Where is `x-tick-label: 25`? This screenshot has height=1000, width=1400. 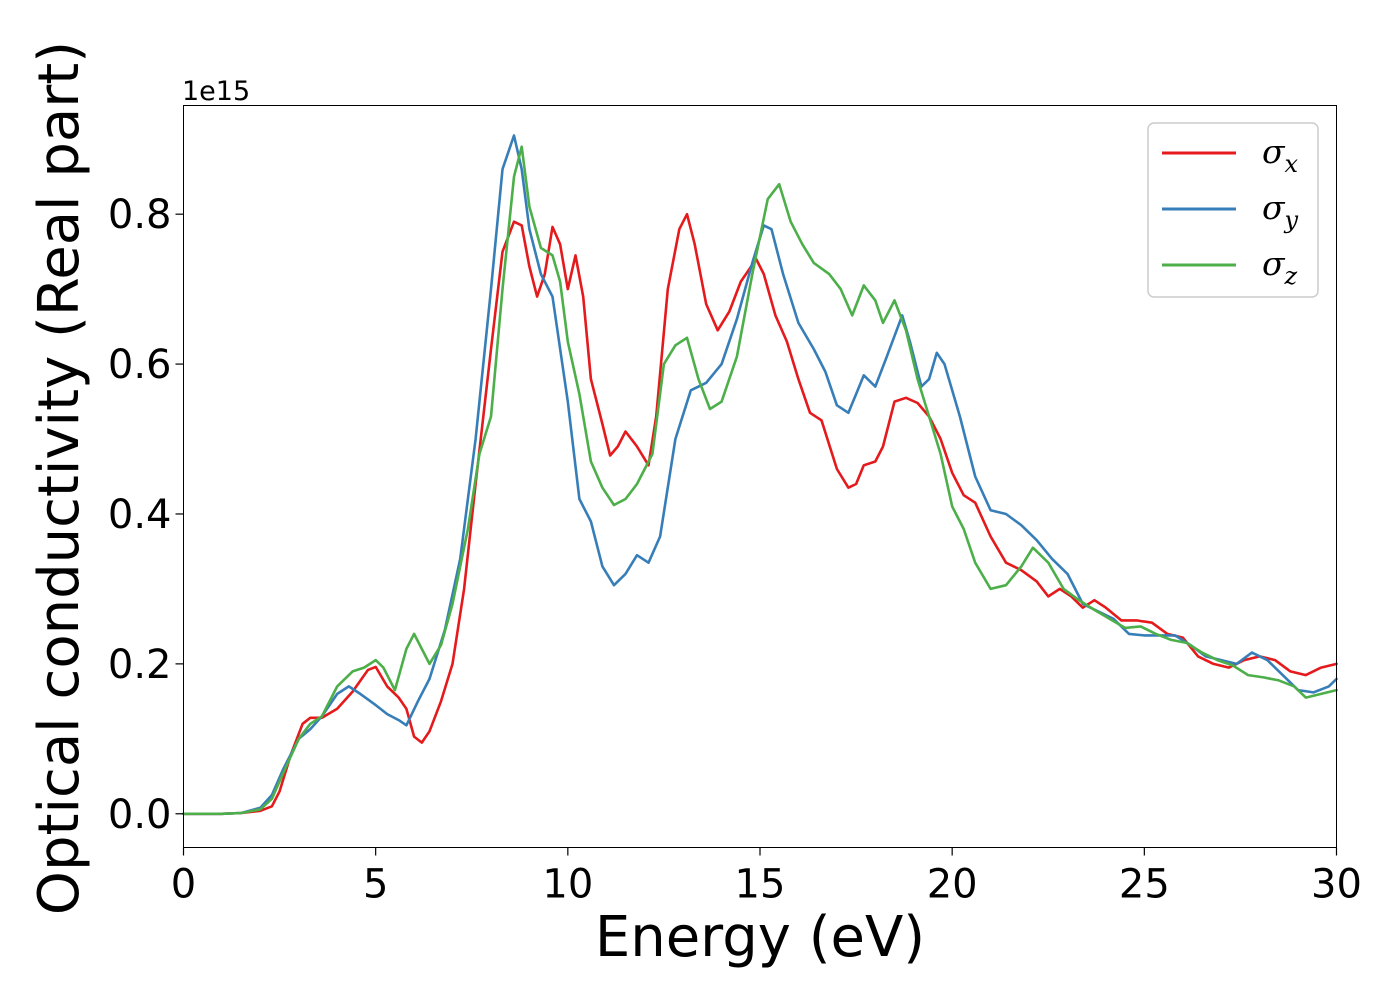 x-tick-label: 25 is located at coordinates (1144, 885).